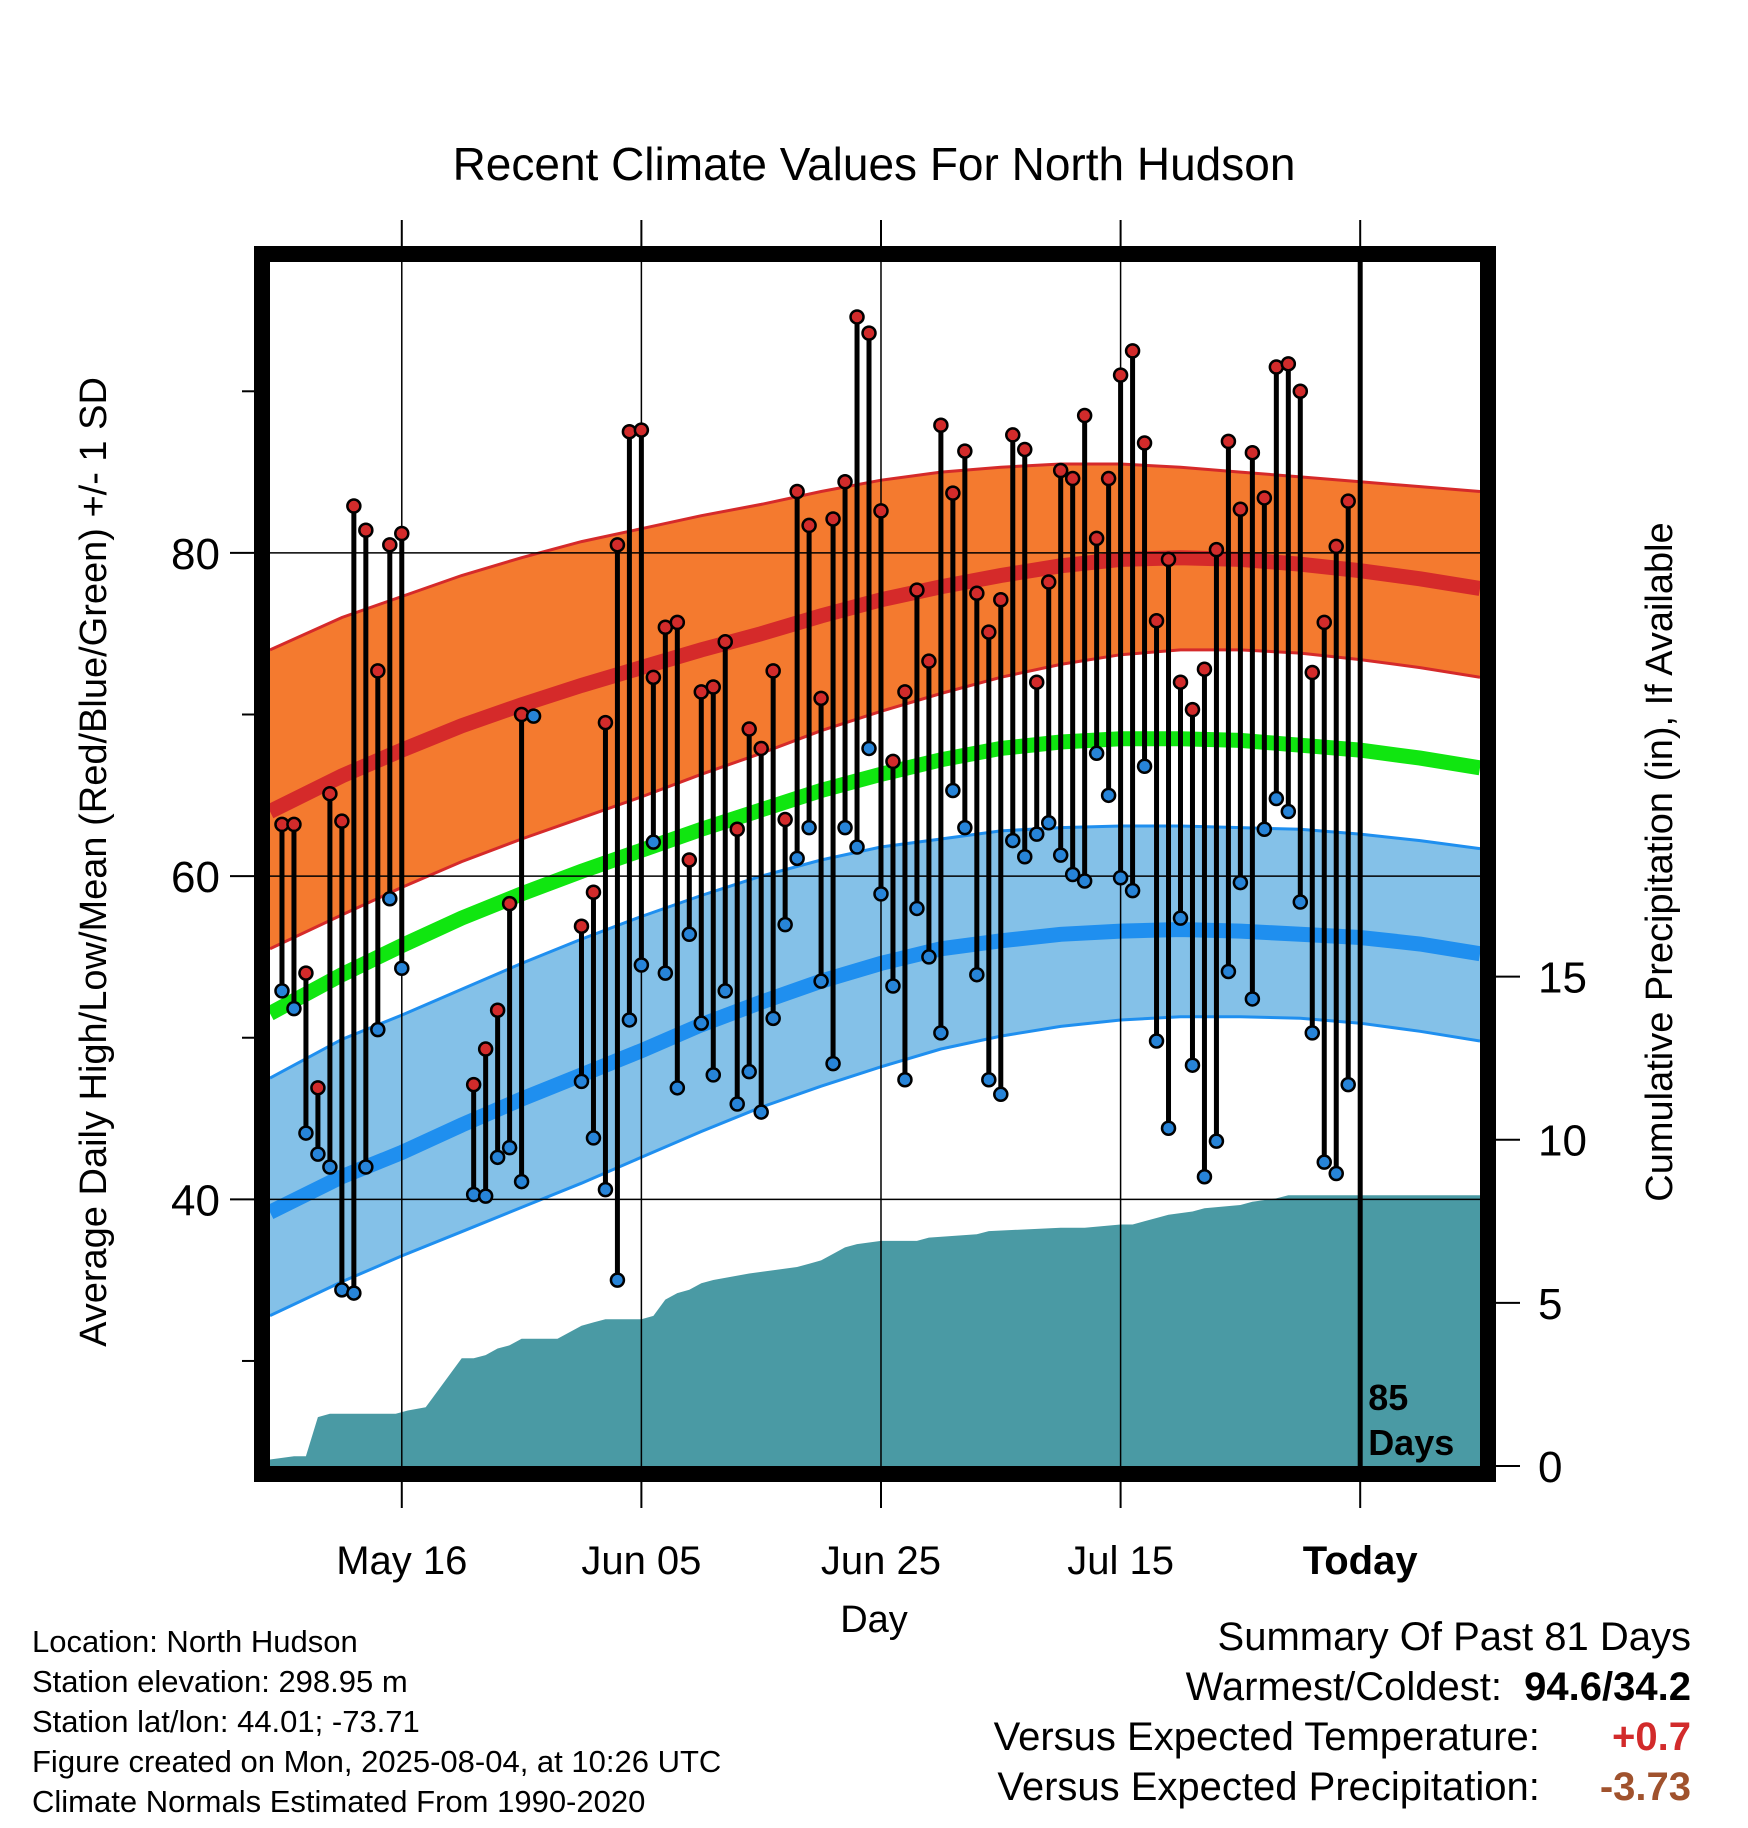 The height and width of the screenshot is (1828, 1748). I want to click on precipitation-area-layer, so click(875, 1330).